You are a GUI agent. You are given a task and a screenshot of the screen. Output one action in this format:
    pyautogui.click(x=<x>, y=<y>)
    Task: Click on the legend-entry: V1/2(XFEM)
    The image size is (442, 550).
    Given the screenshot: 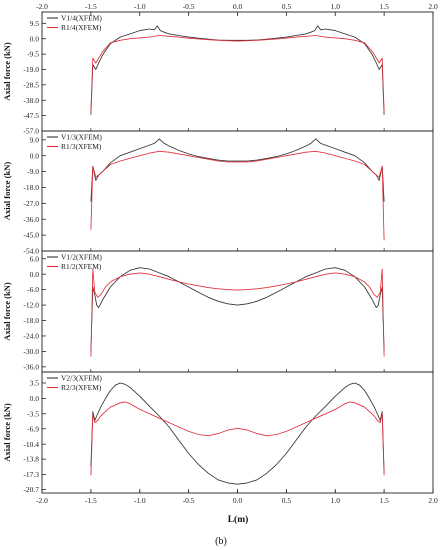 What is the action you would take?
    pyautogui.click(x=81, y=257)
    